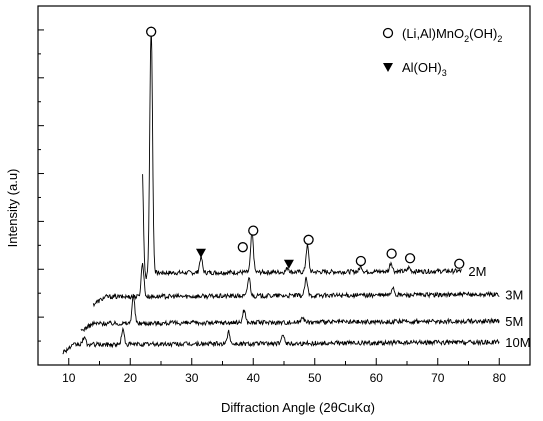 This screenshot has width=543, height=421. Describe the element at coordinates (298, 407) in the screenshot. I see `x-axis-label: Diffraction Angle (2θCuKα)` at that location.